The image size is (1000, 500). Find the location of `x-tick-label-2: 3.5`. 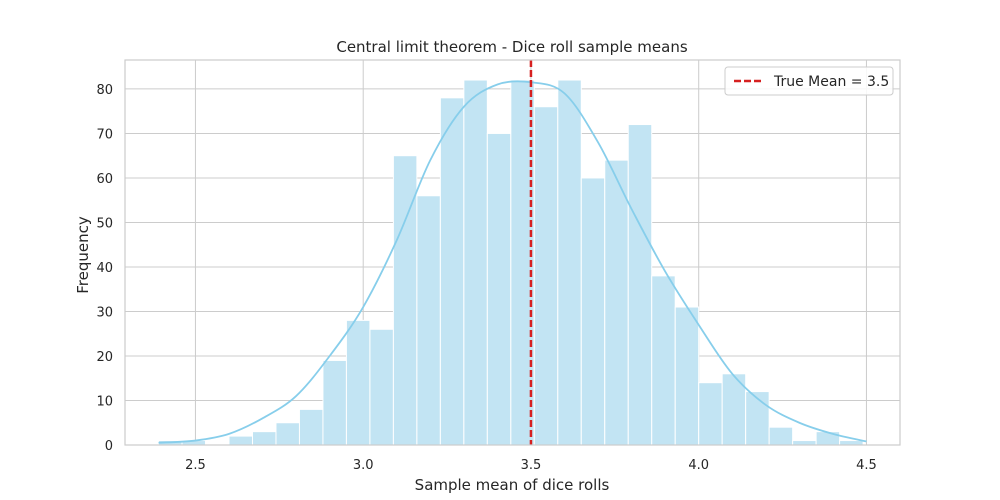

x-tick-label-2: 3.5 is located at coordinates (531, 465).